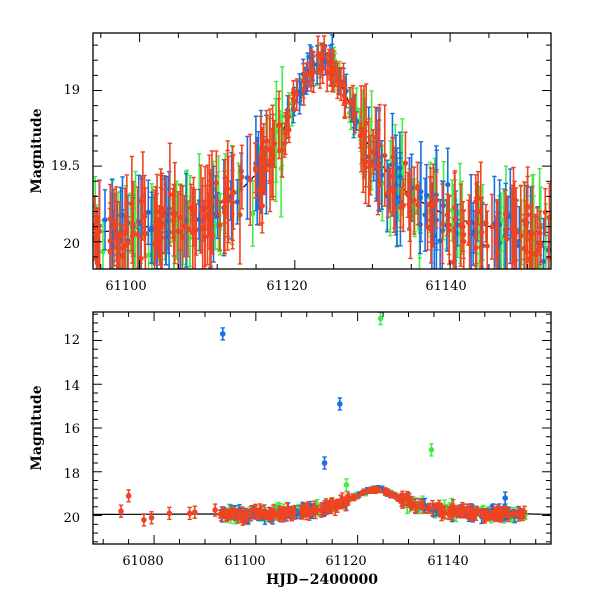  Describe the element at coordinates (244, 561) in the screenshot. I see `bottom-xtick-label-1: 61100` at that location.